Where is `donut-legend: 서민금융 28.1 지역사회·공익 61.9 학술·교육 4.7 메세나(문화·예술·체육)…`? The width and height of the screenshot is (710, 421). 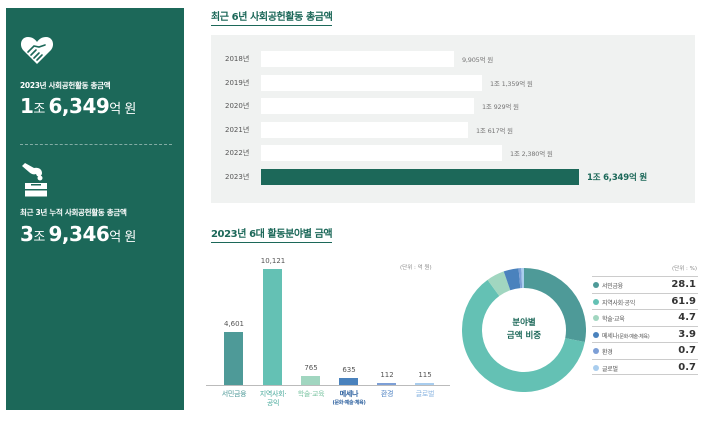
donut-legend: 서민금융 28.1 지역사회·공익 61.9 학술·교육 4.7 메세나(문화·예술·체육)… is located at coordinates (645, 325).